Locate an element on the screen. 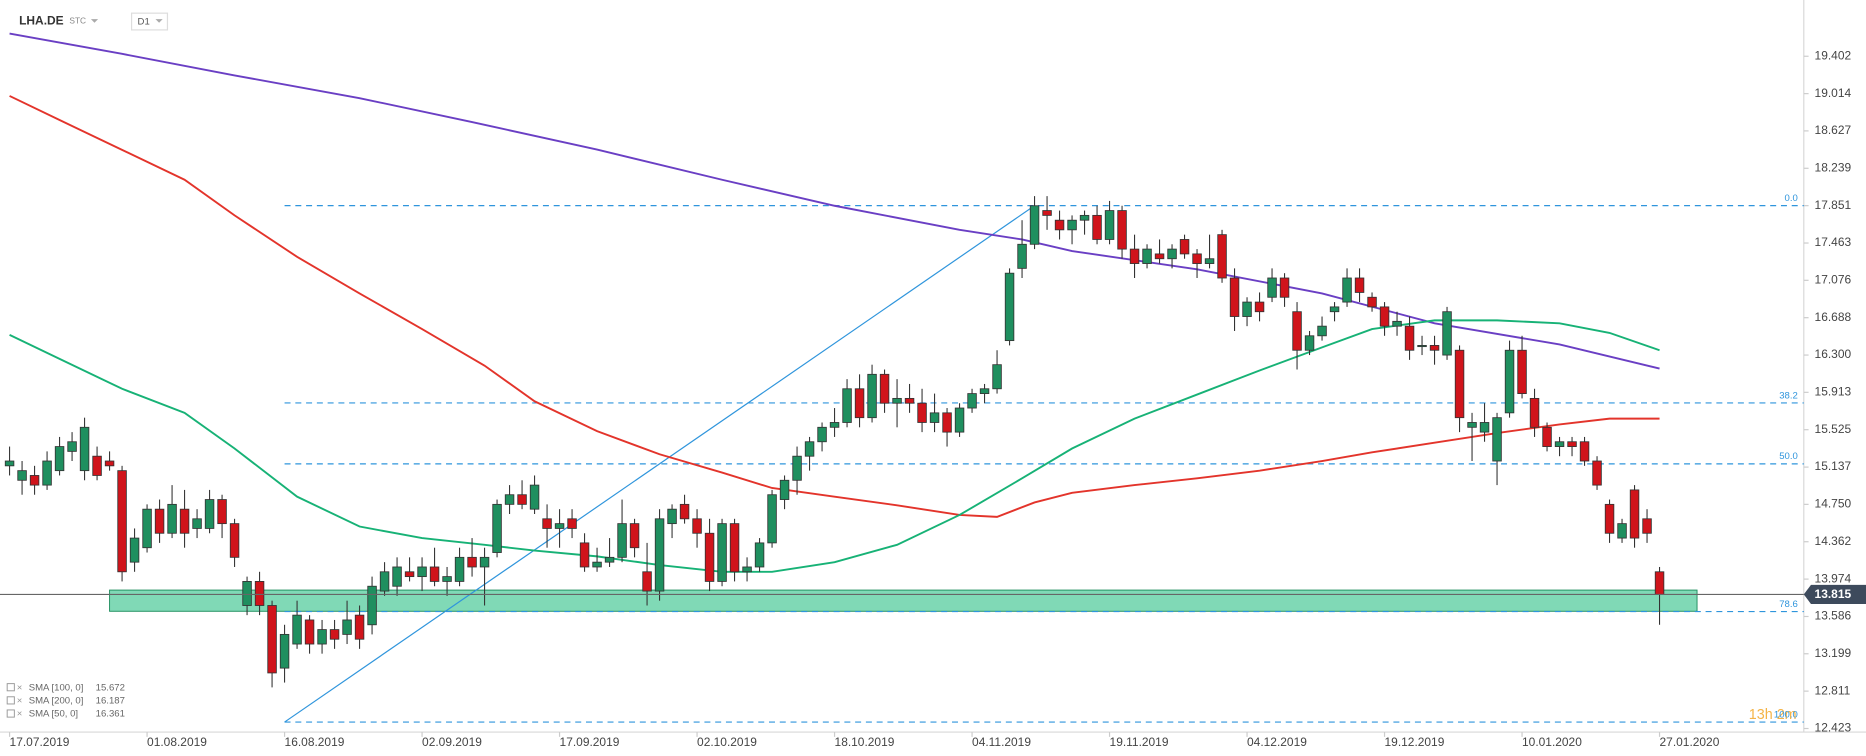  fib-label: 78.6 is located at coordinates (1788, 604).